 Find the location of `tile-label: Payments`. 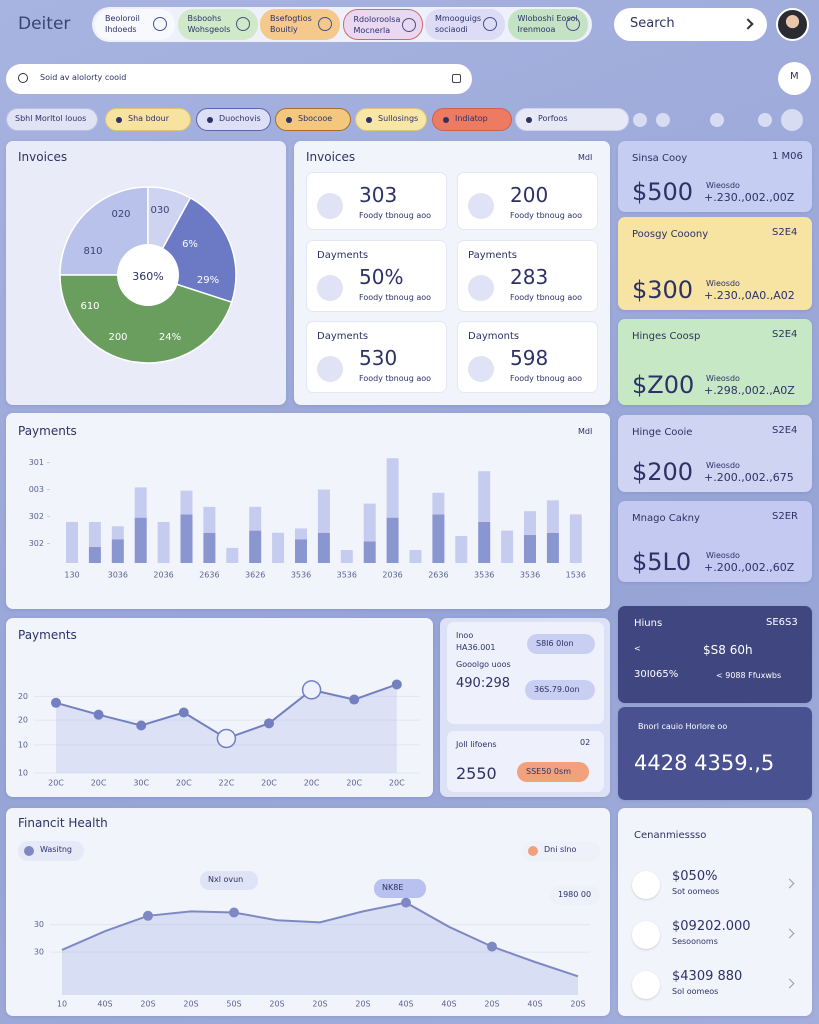

tile-label: Payments is located at coordinates (492, 255).